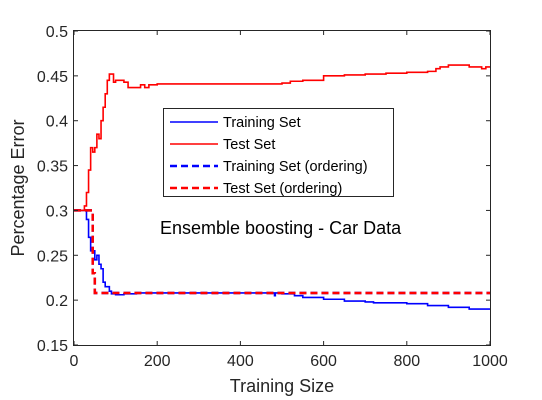 This screenshot has width=542, height=400. What do you see at coordinates (57, 301) in the screenshot?
I see `y-tick-label: 0.2` at bounding box center [57, 301].